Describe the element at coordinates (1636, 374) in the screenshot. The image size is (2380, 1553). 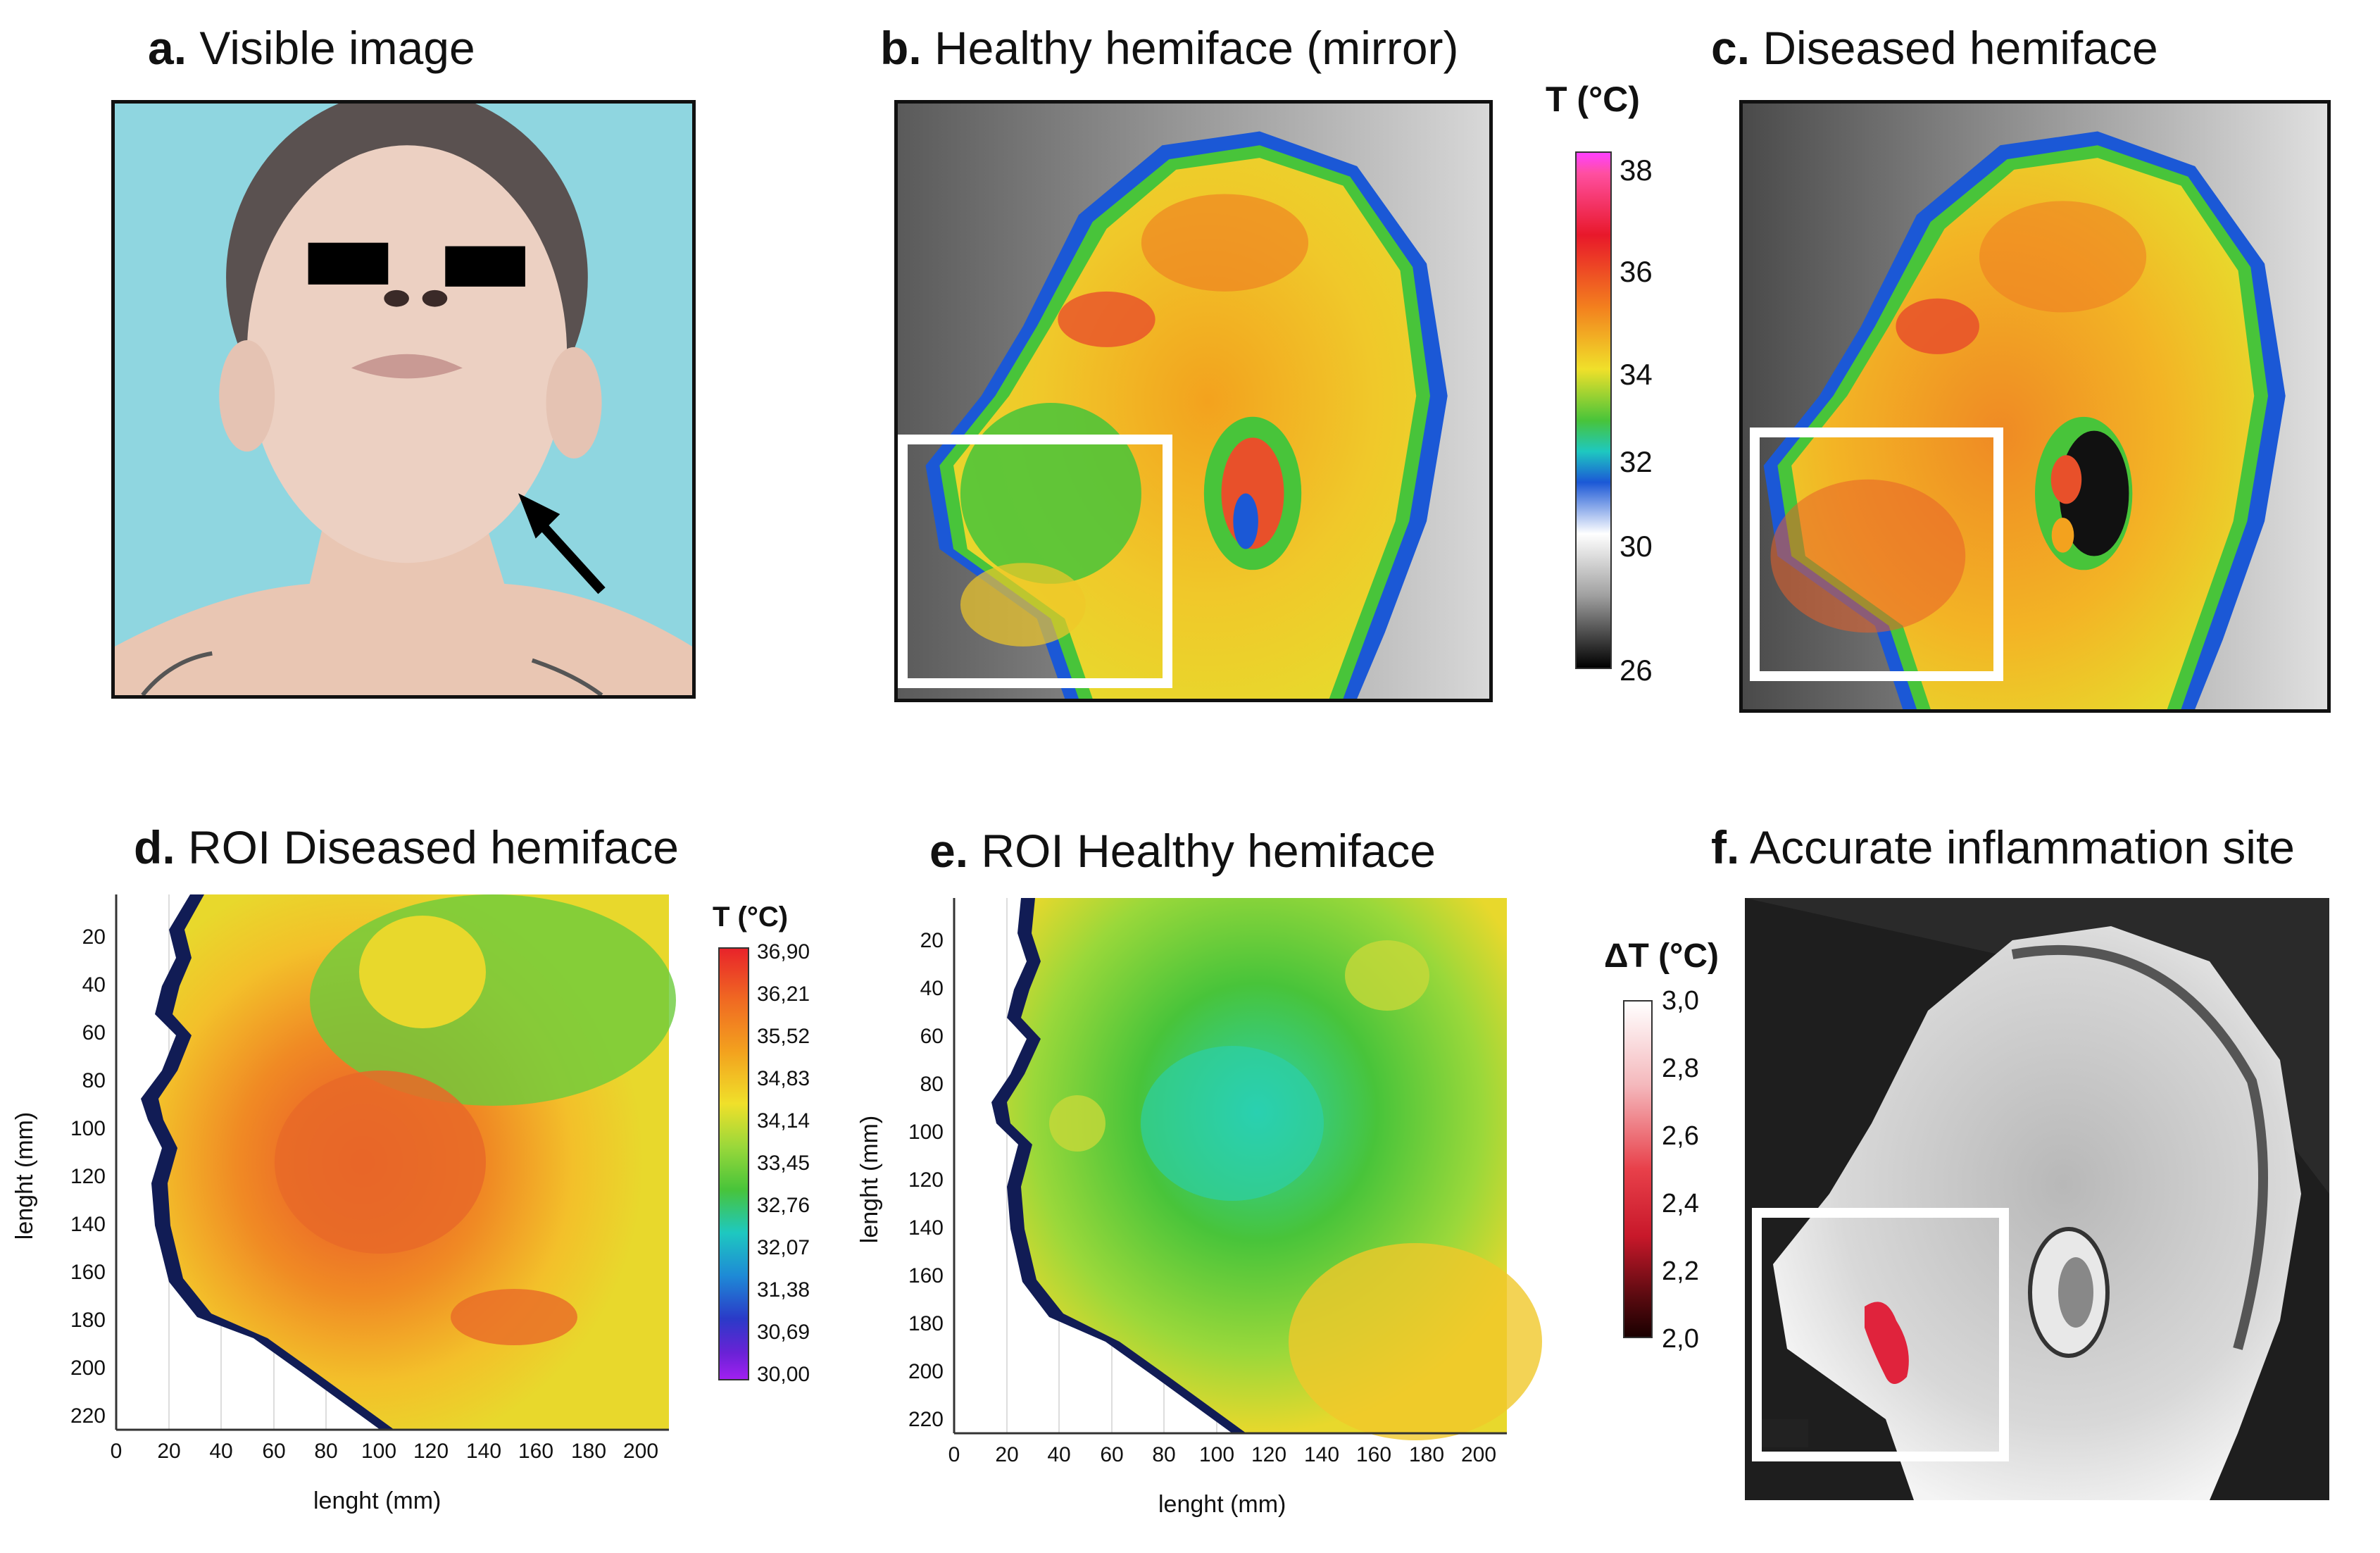
I see `thermal-colorbar-label: 34` at that location.